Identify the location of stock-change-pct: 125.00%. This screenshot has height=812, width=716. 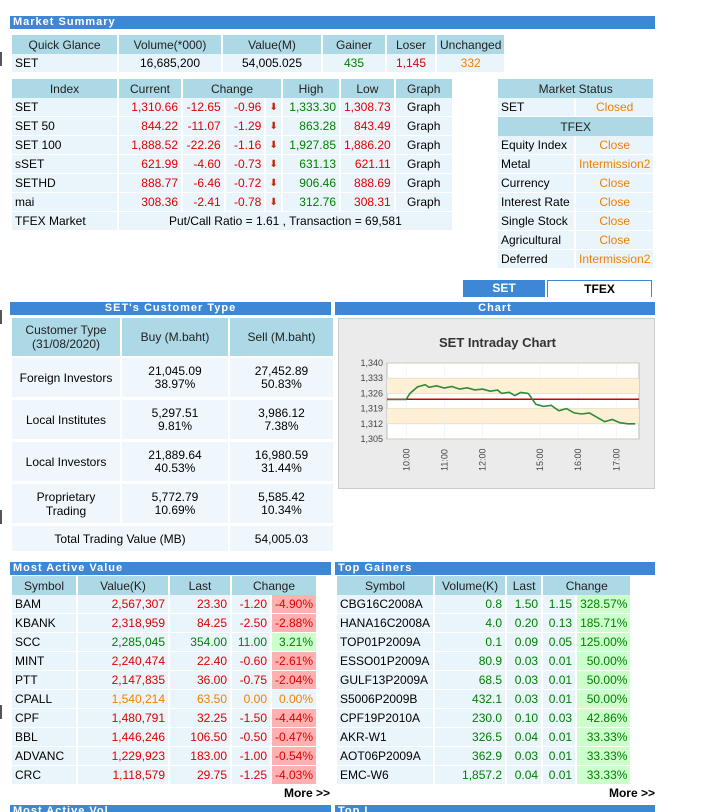
(604, 642).